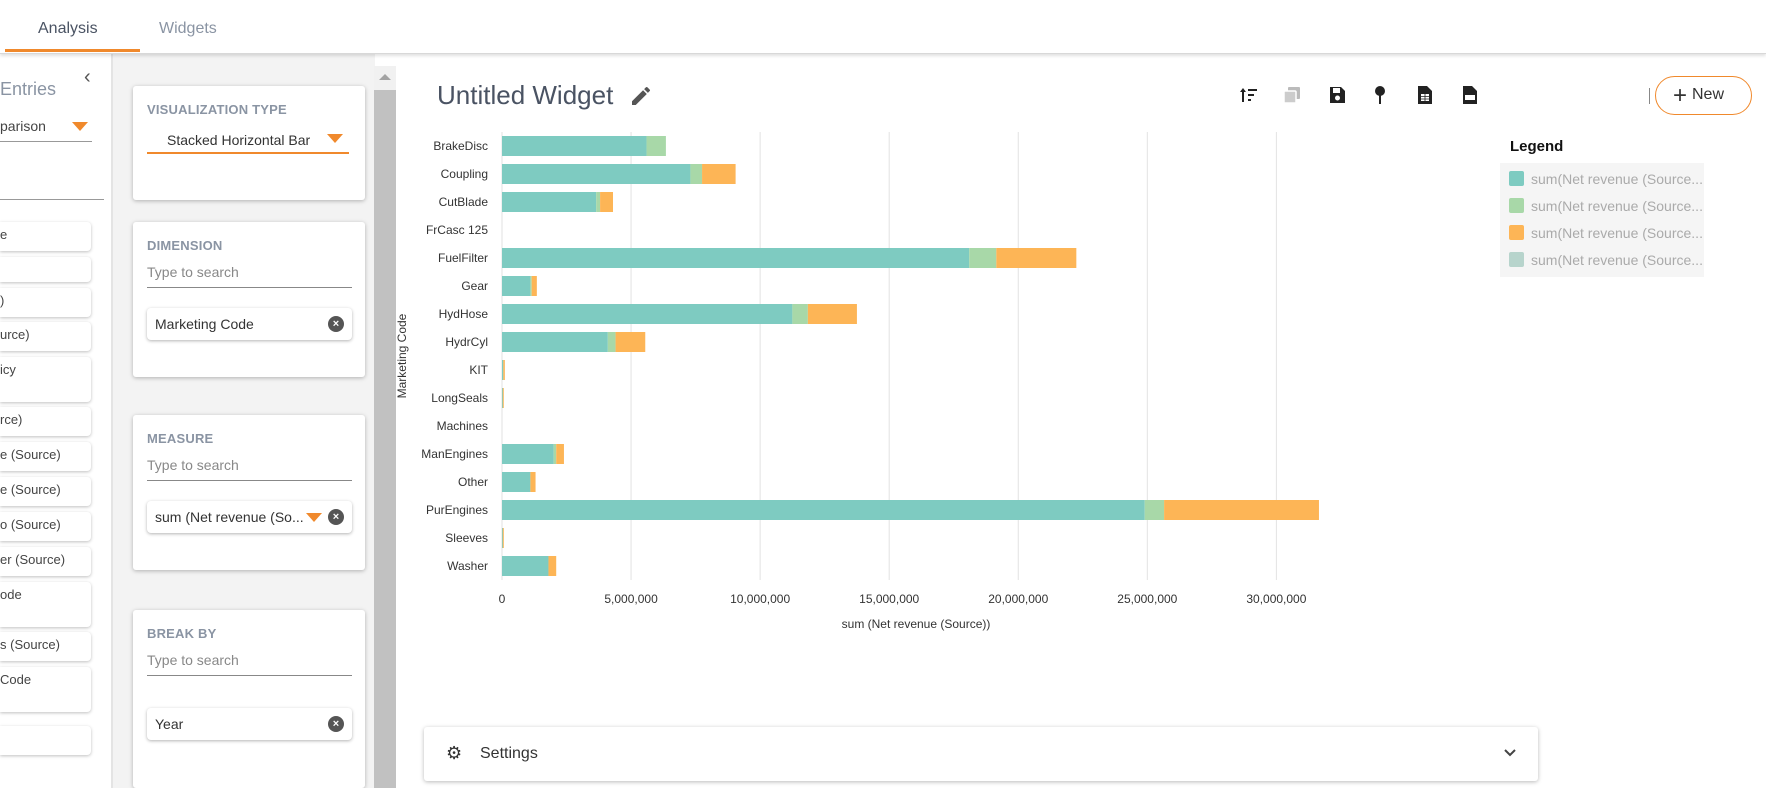 Image resolution: width=1766 pixels, height=788 pixels. I want to click on export-csv-icon, so click(1470, 95).